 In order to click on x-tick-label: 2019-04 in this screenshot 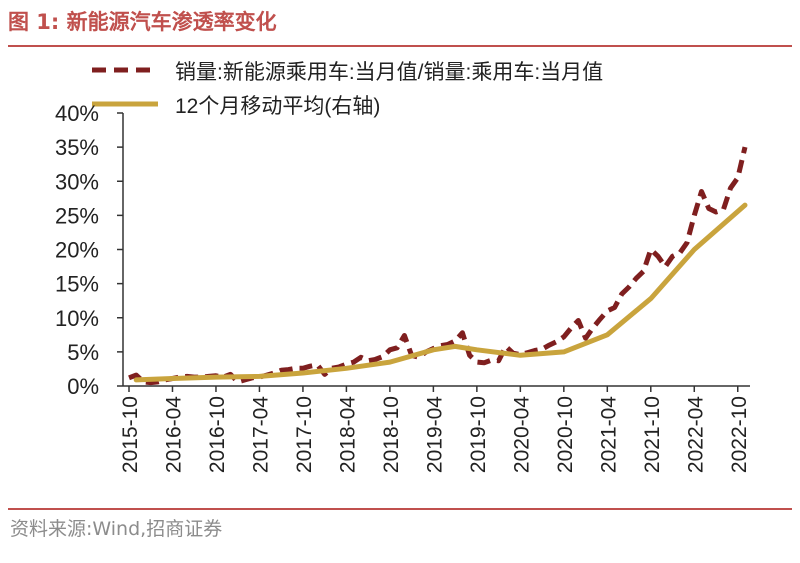, I will do `click(434, 434)`.